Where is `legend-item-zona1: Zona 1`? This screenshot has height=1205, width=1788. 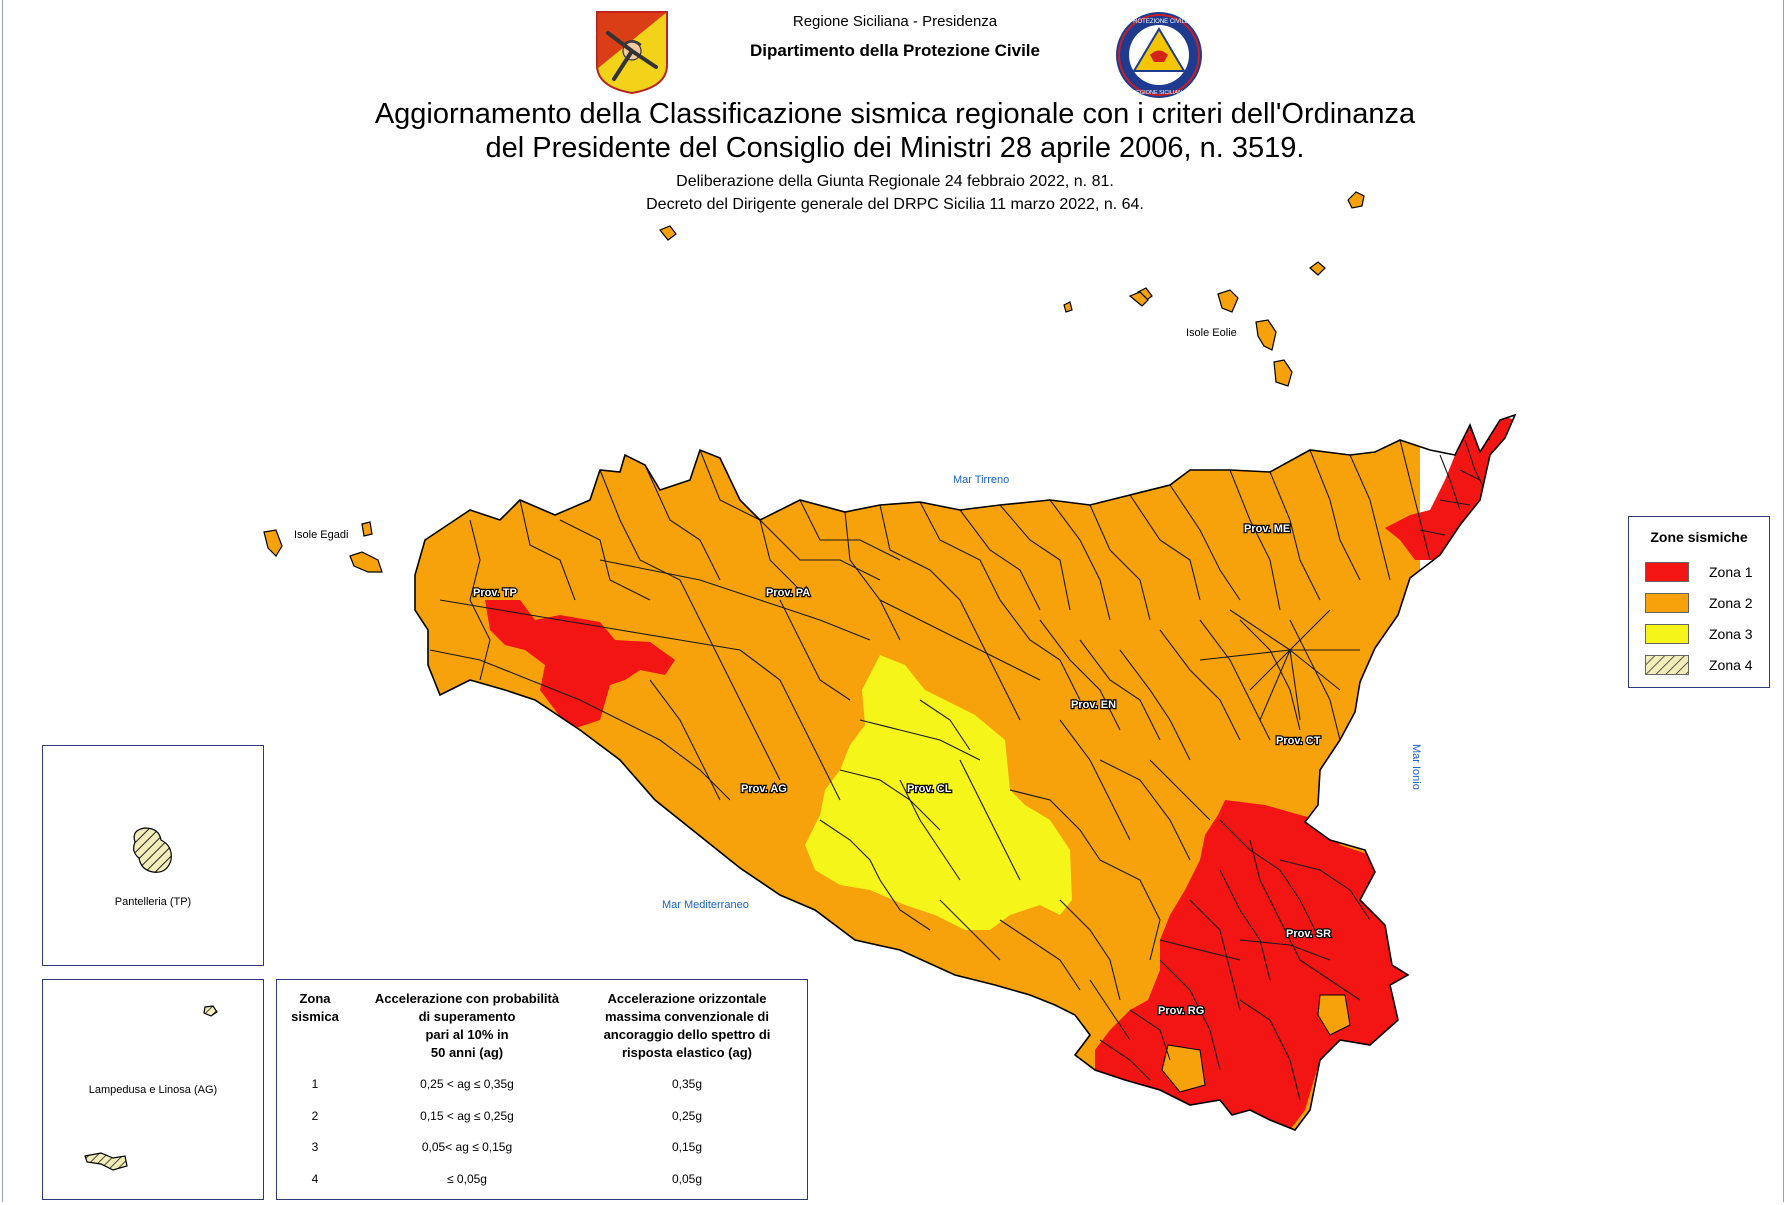 legend-item-zona1: Zona 1 is located at coordinates (1705, 573).